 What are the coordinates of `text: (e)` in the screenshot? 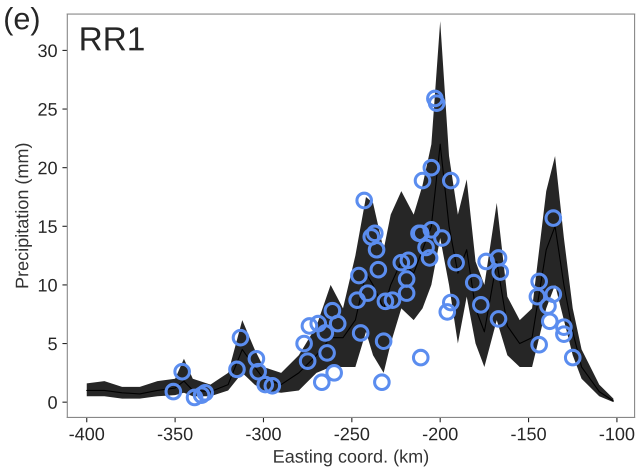 It's located at (22, 21).